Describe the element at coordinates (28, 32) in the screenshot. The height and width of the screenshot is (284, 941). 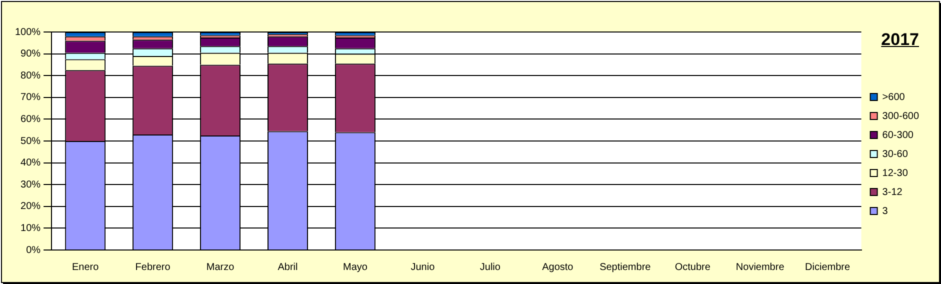
I see `y-tick-label: 100%` at that location.